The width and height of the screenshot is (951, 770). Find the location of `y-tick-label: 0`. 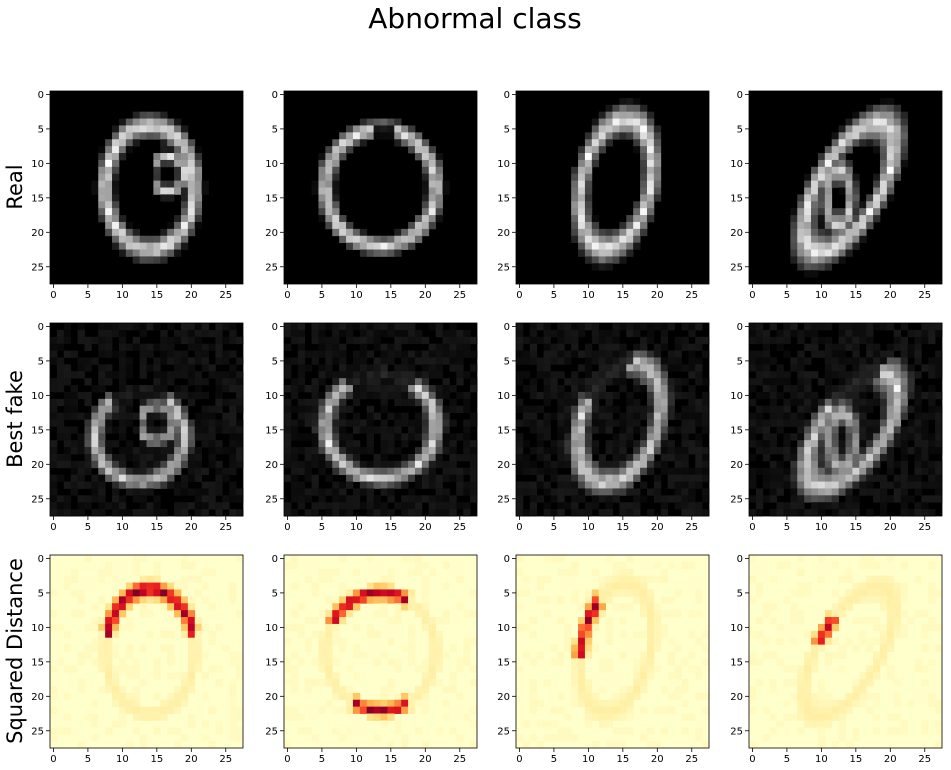

y-tick-label: 0 is located at coordinates (41, 327).